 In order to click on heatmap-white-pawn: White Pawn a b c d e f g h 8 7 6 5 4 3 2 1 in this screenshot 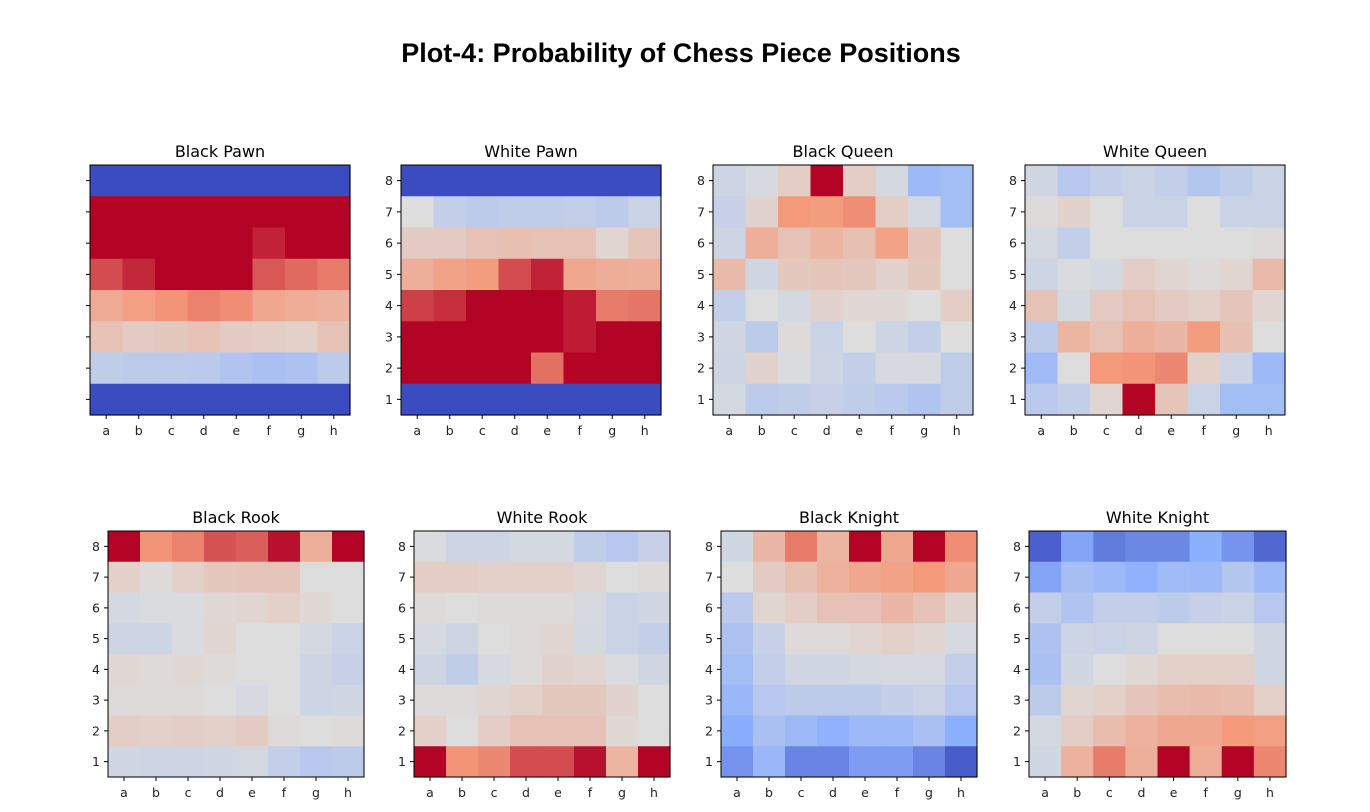, I will do `click(523, 290)`.